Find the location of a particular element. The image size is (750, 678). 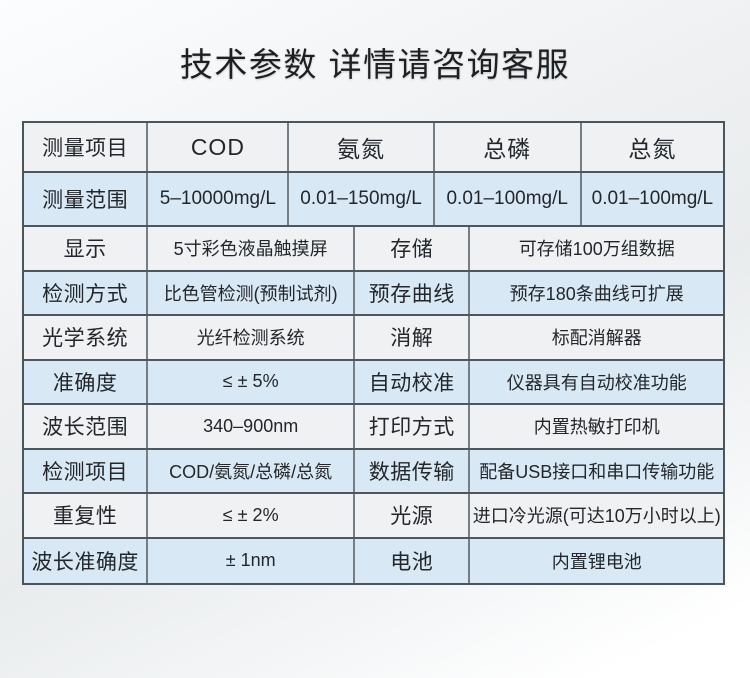

value-cell-phosphorus-range: 0.01–100mg/L is located at coordinates (508, 199).